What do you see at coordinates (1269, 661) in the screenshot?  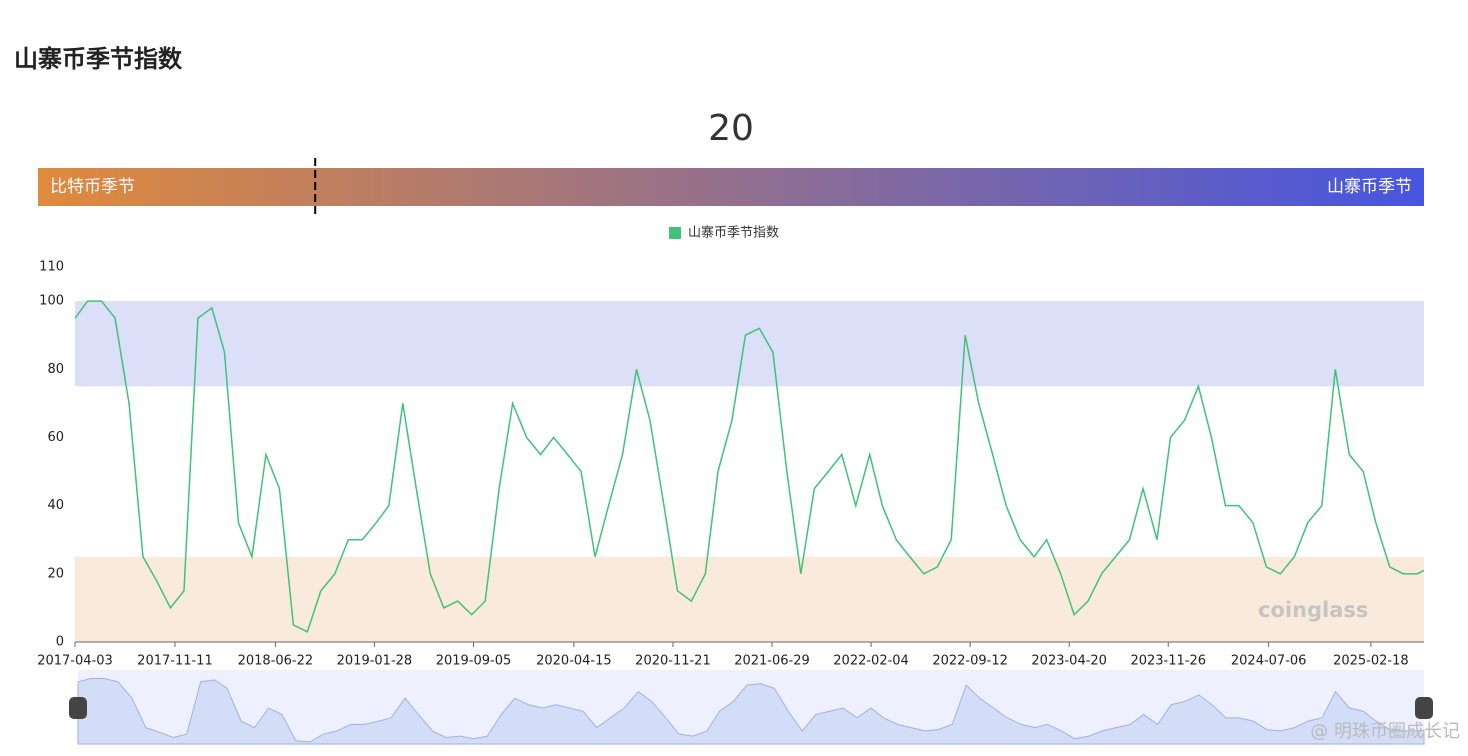 I see `x-tick-label: 2024-07-06` at bounding box center [1269, 661].